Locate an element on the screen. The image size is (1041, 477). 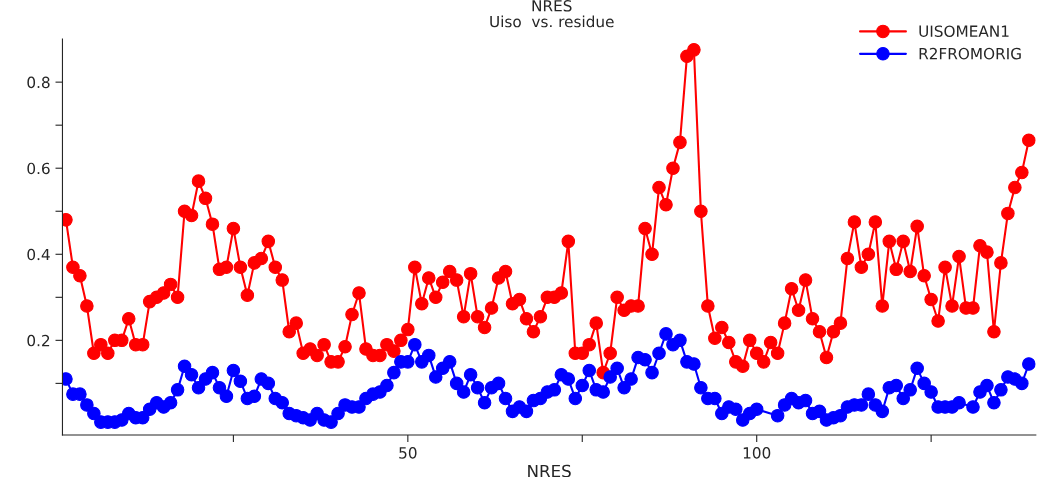
chart-title: NRES is located at coordinates (552, 6).